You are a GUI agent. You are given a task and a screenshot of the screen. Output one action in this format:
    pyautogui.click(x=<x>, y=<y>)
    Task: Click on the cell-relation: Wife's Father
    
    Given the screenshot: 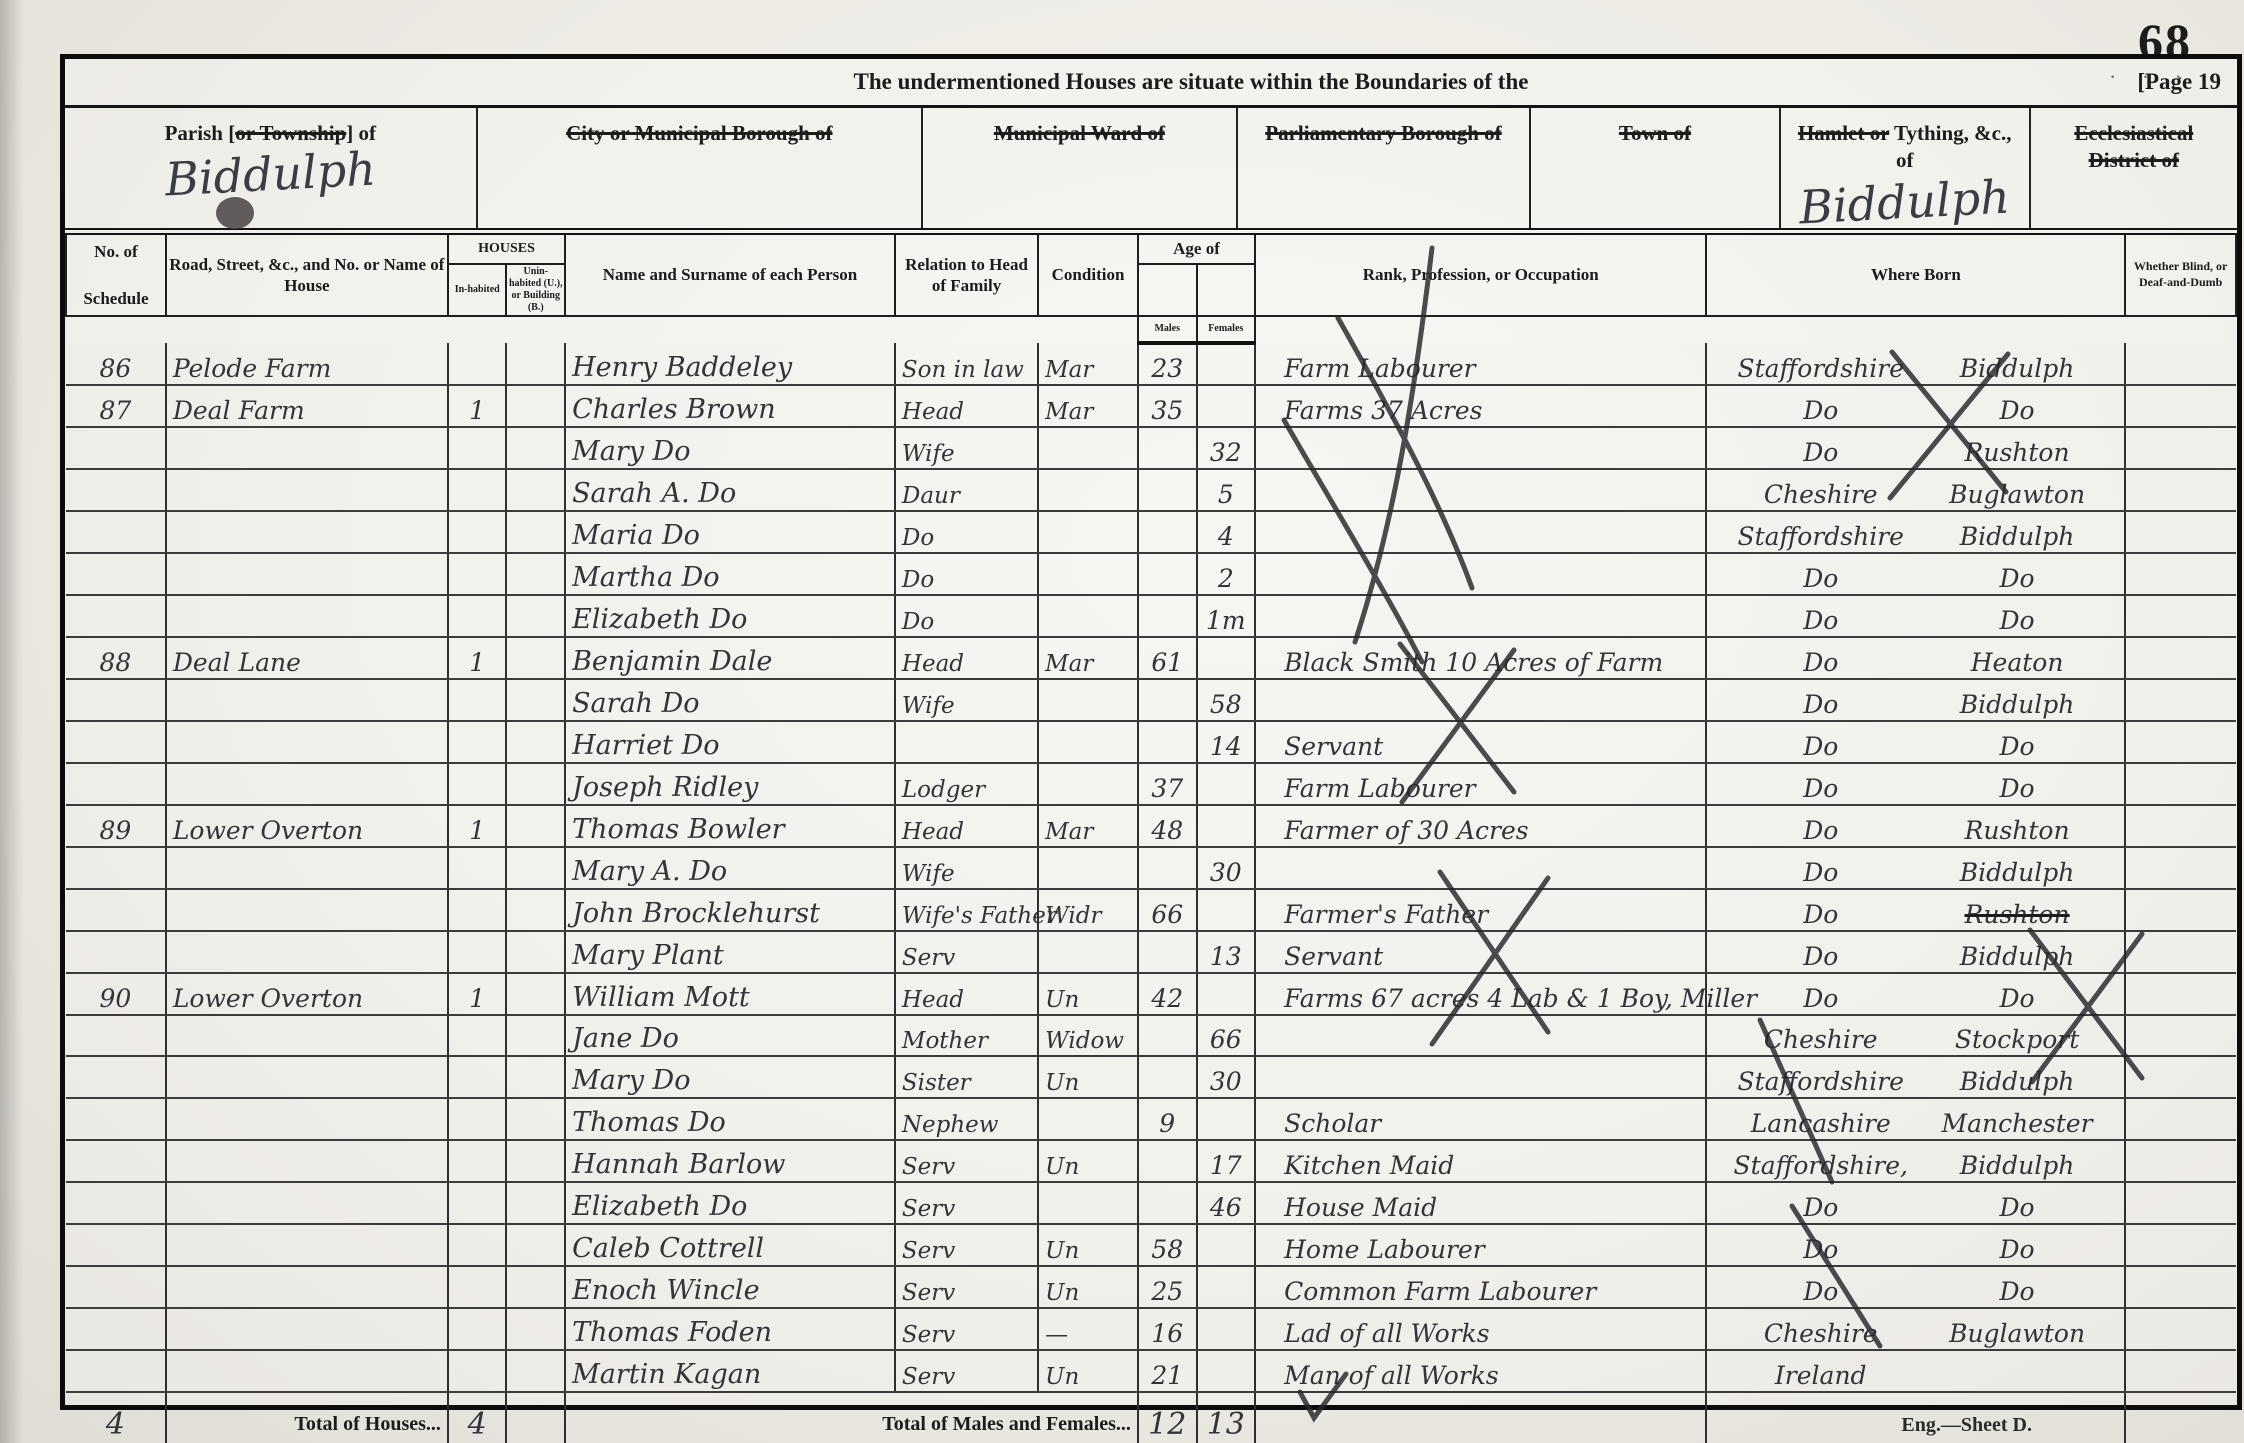 What is the action you would take?
    pyautogui.click(x=975, y=910)
    